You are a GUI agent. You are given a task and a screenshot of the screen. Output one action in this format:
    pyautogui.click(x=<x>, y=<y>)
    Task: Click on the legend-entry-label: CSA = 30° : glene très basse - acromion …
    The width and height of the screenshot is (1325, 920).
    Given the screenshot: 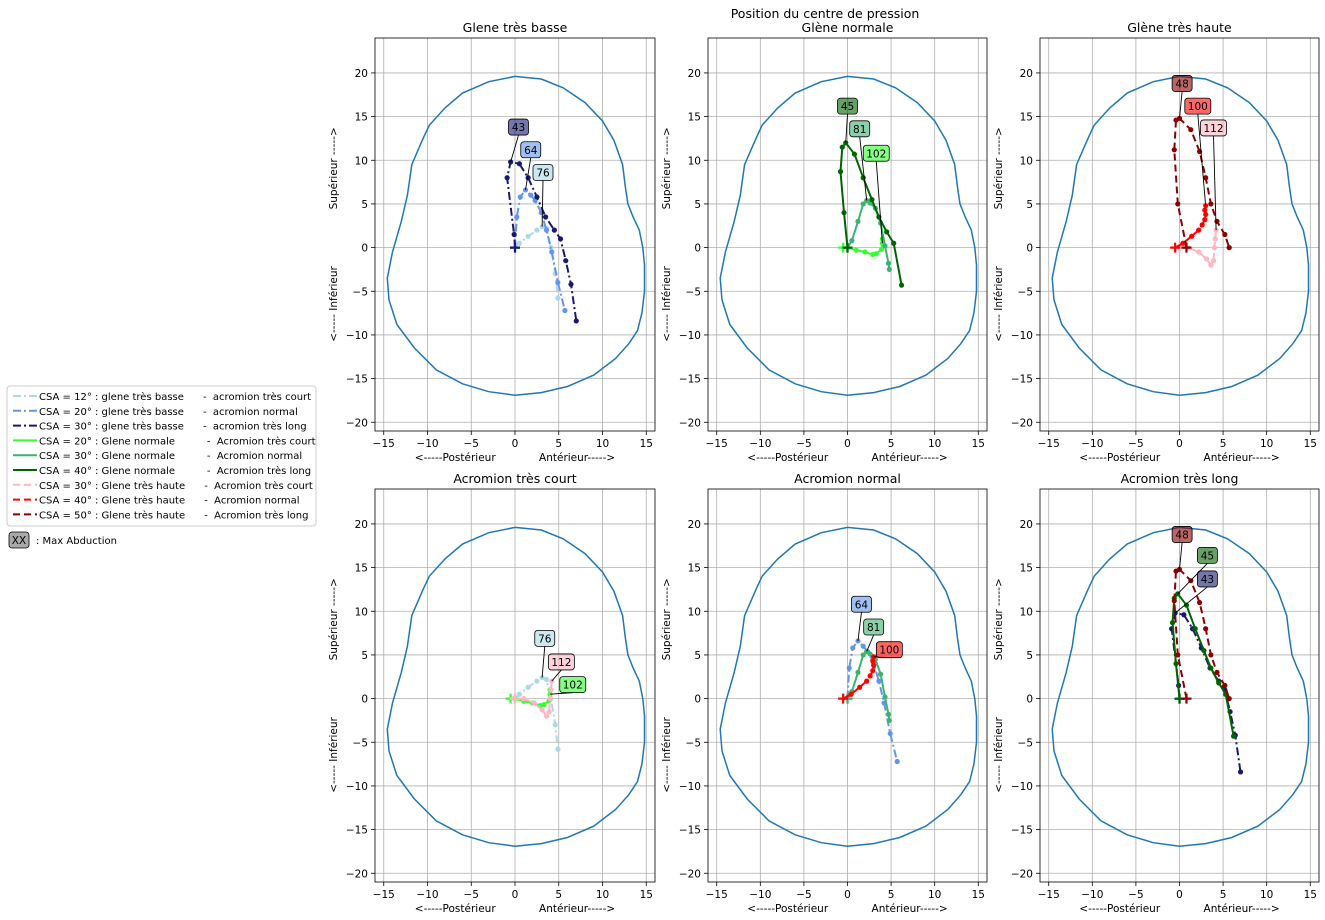 What is the action you would take?
    pyautogui.click(x=173, y=427)
    